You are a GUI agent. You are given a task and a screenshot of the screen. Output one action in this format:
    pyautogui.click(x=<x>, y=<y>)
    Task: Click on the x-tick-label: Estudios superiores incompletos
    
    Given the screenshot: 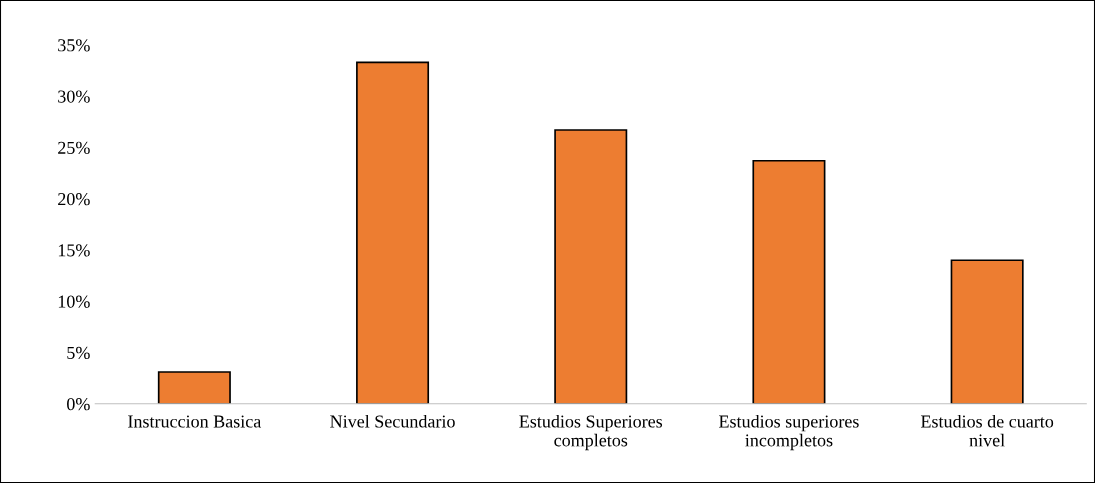 What is the action you would take?
    pyautogui.click(x=789, y=432)
    